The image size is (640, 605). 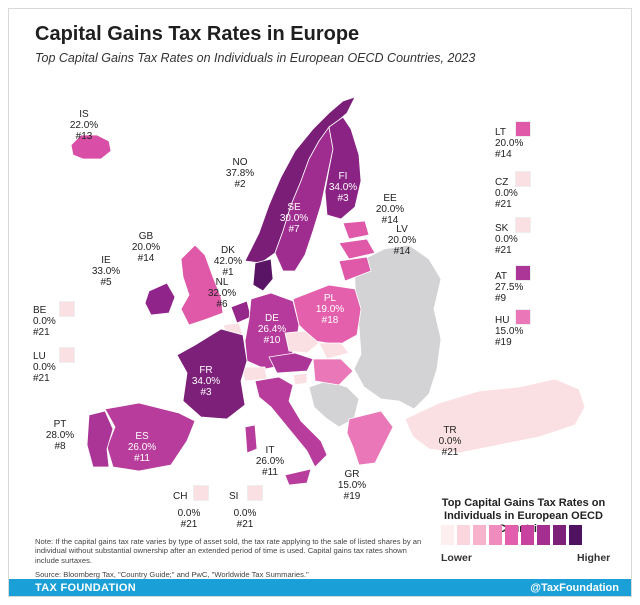 I want to click on country-LV, so click(x=357, y=249).